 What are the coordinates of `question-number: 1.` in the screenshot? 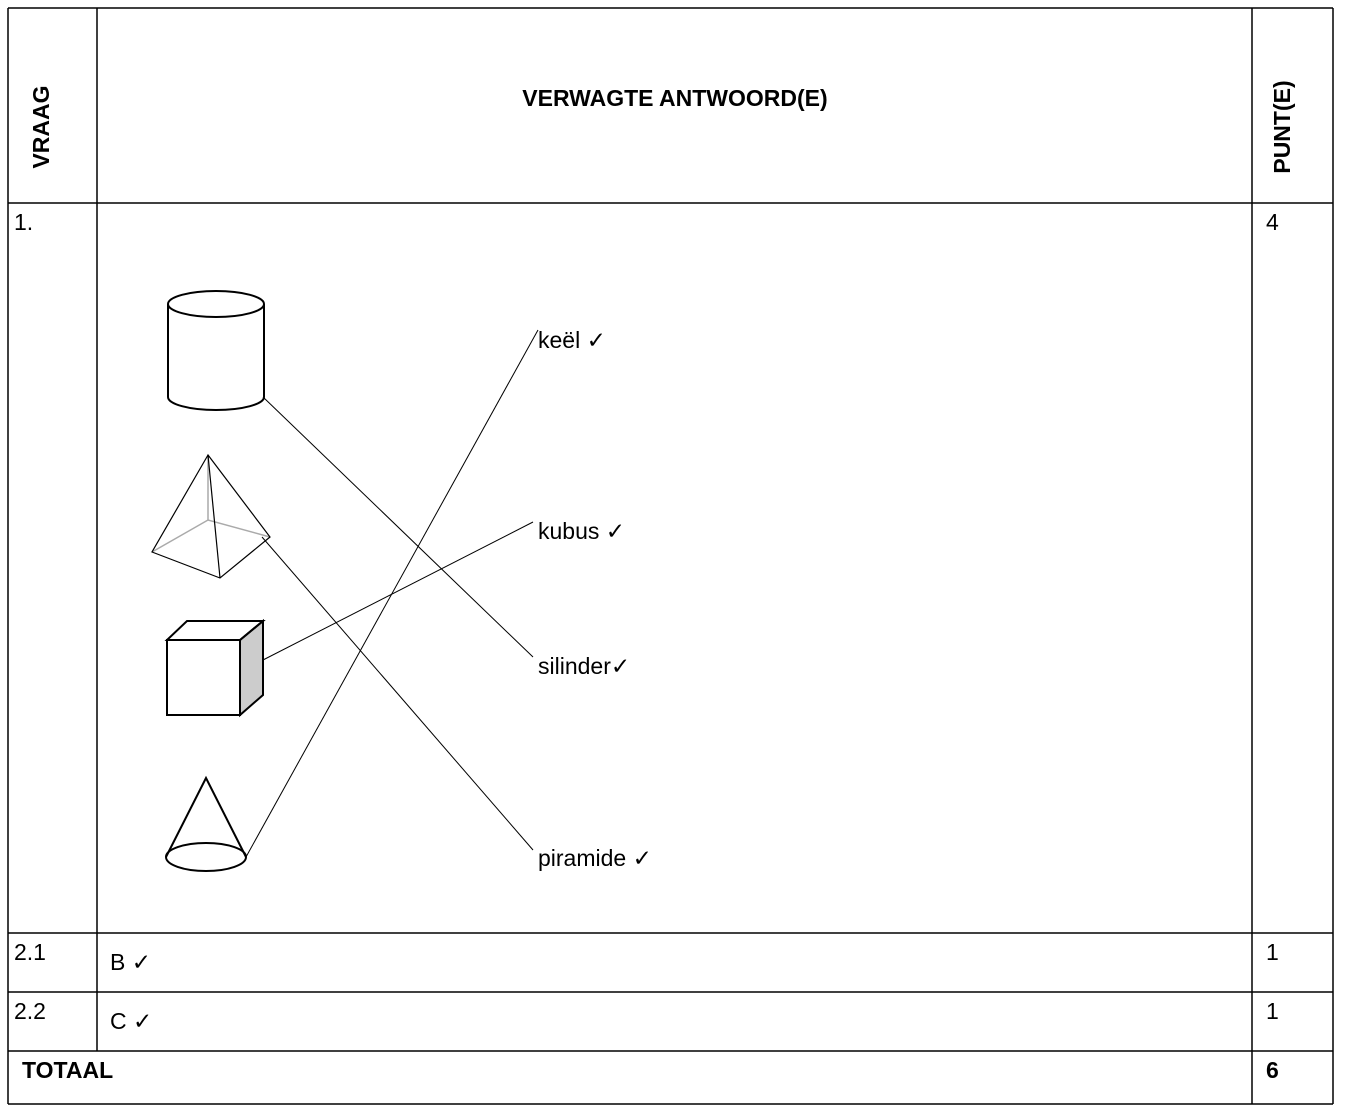 It's located at (23, 222).